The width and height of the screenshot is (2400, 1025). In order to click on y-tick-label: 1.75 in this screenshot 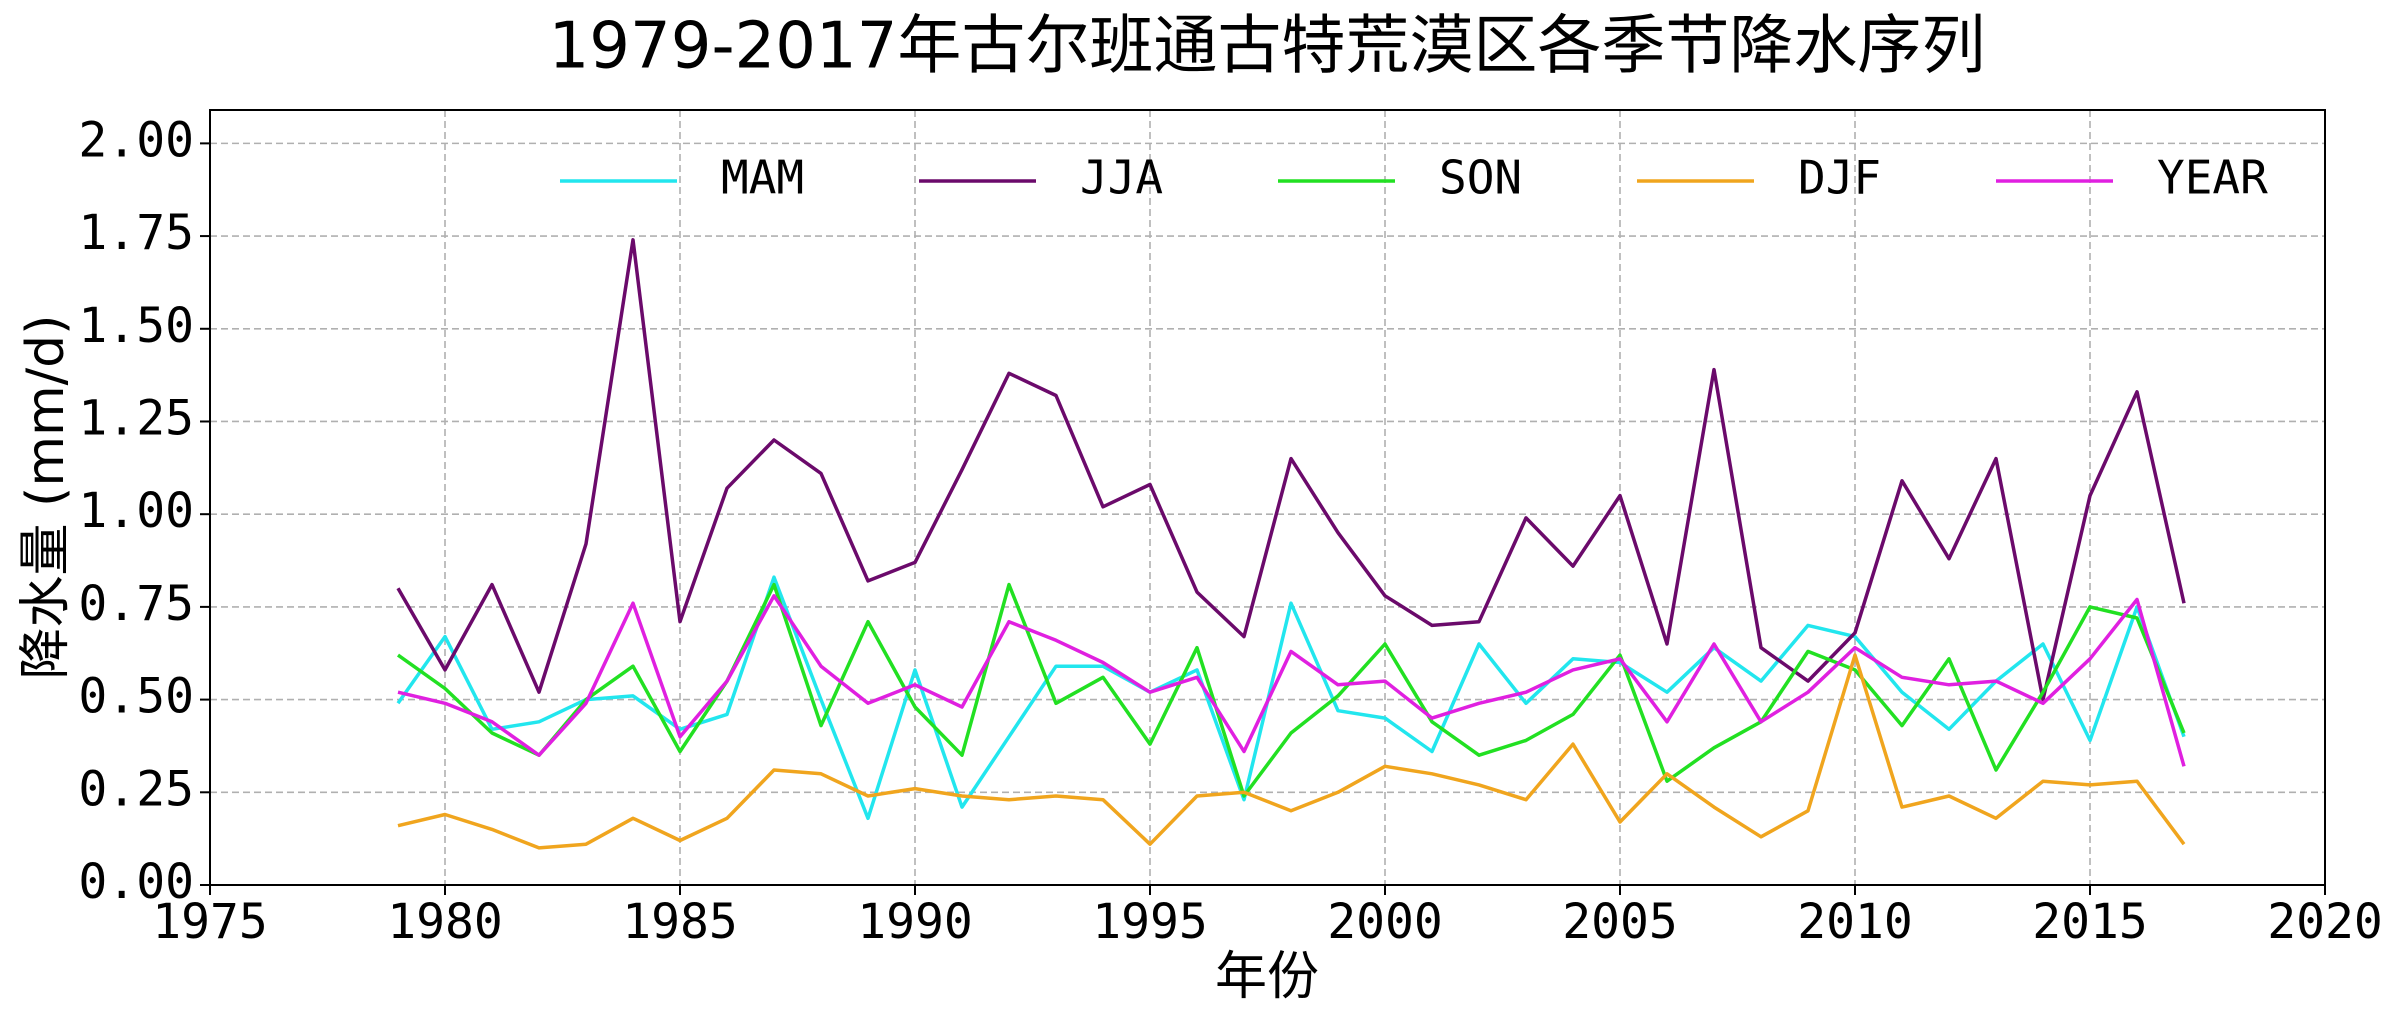, I will do `click(136, 233)`.